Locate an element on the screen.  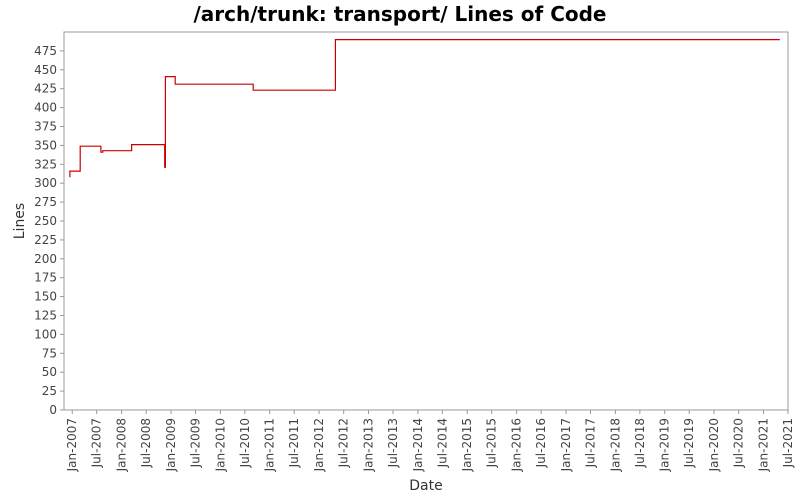
x-tick-label: Jan-2008 is located at coordinates (122, 445).